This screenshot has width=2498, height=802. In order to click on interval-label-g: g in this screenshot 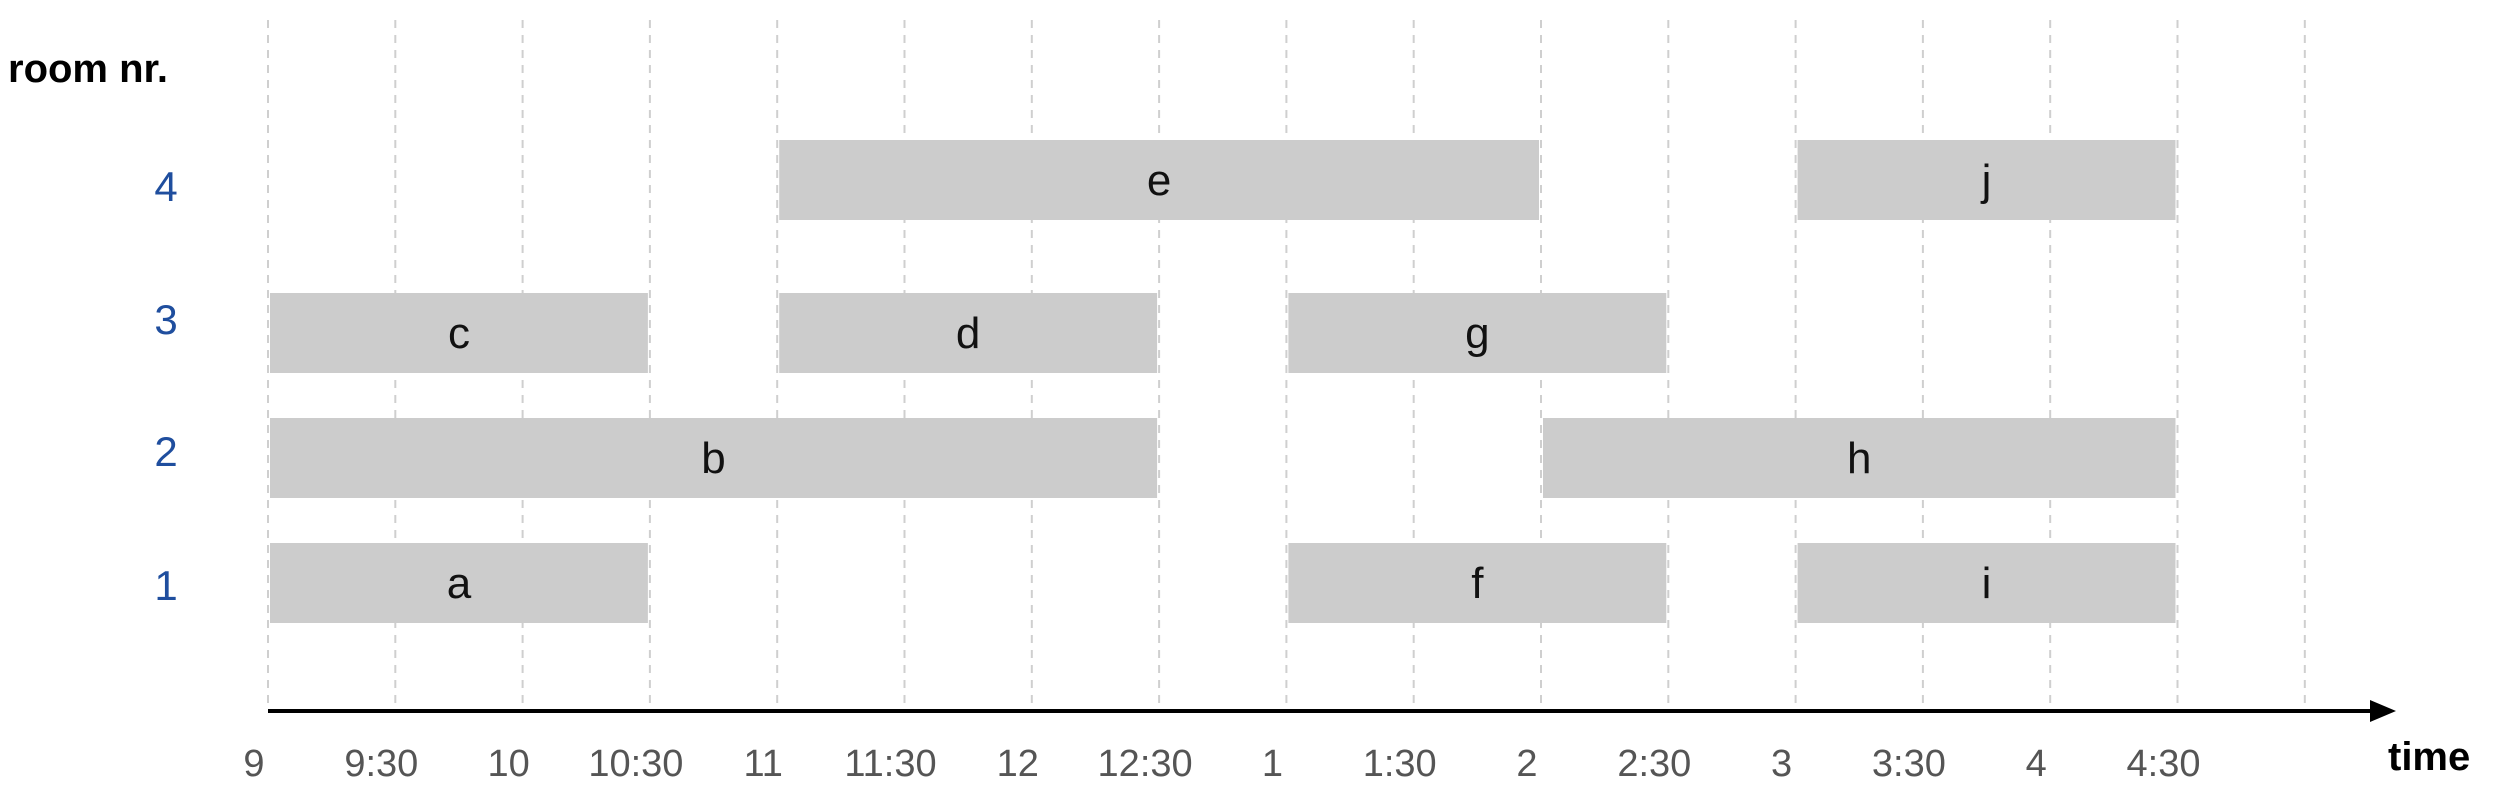, I will do `click(1477, 333)`.